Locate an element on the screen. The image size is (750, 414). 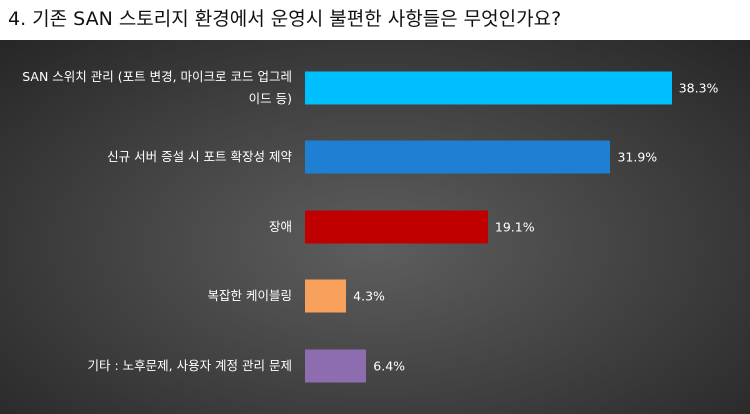
category-label: SAN 스위치 관리 (포트 변경, 마이크로 코드 업그레이드 등) is located at coordinates (157, 87).